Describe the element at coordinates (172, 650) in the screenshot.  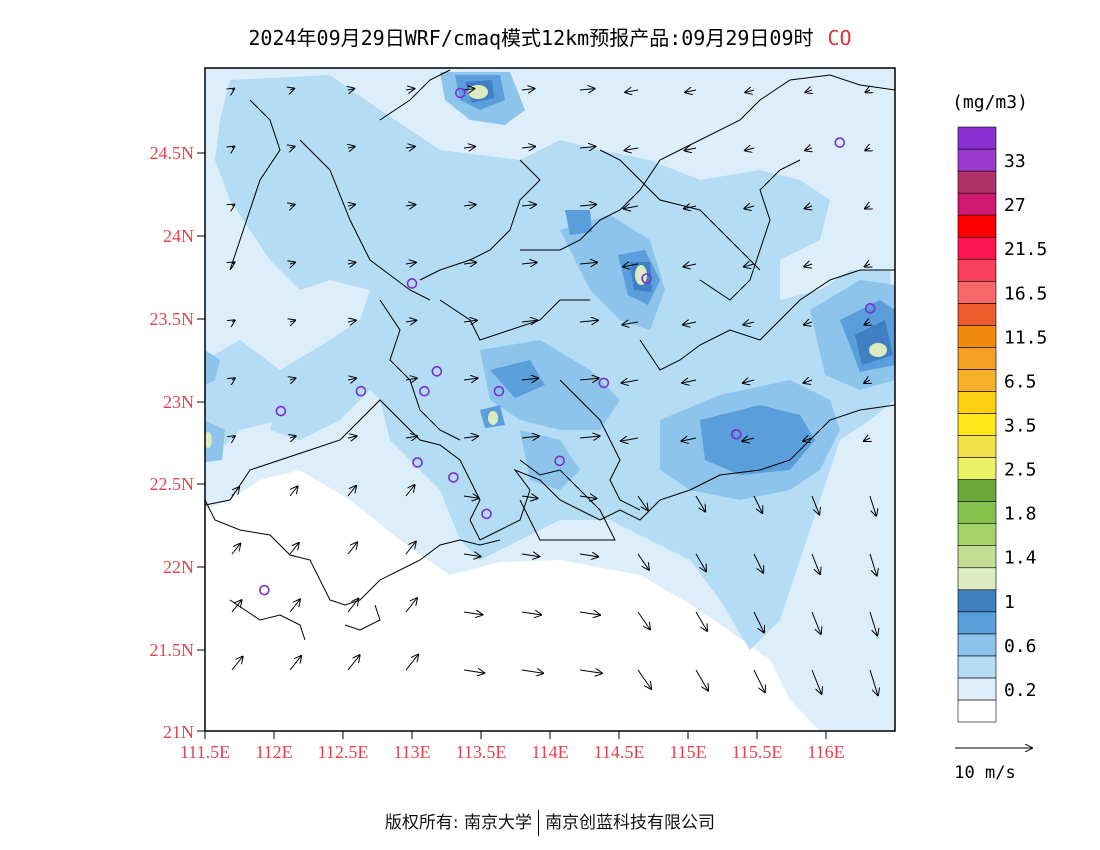
I see `lat-label: 21.5N` at that location.